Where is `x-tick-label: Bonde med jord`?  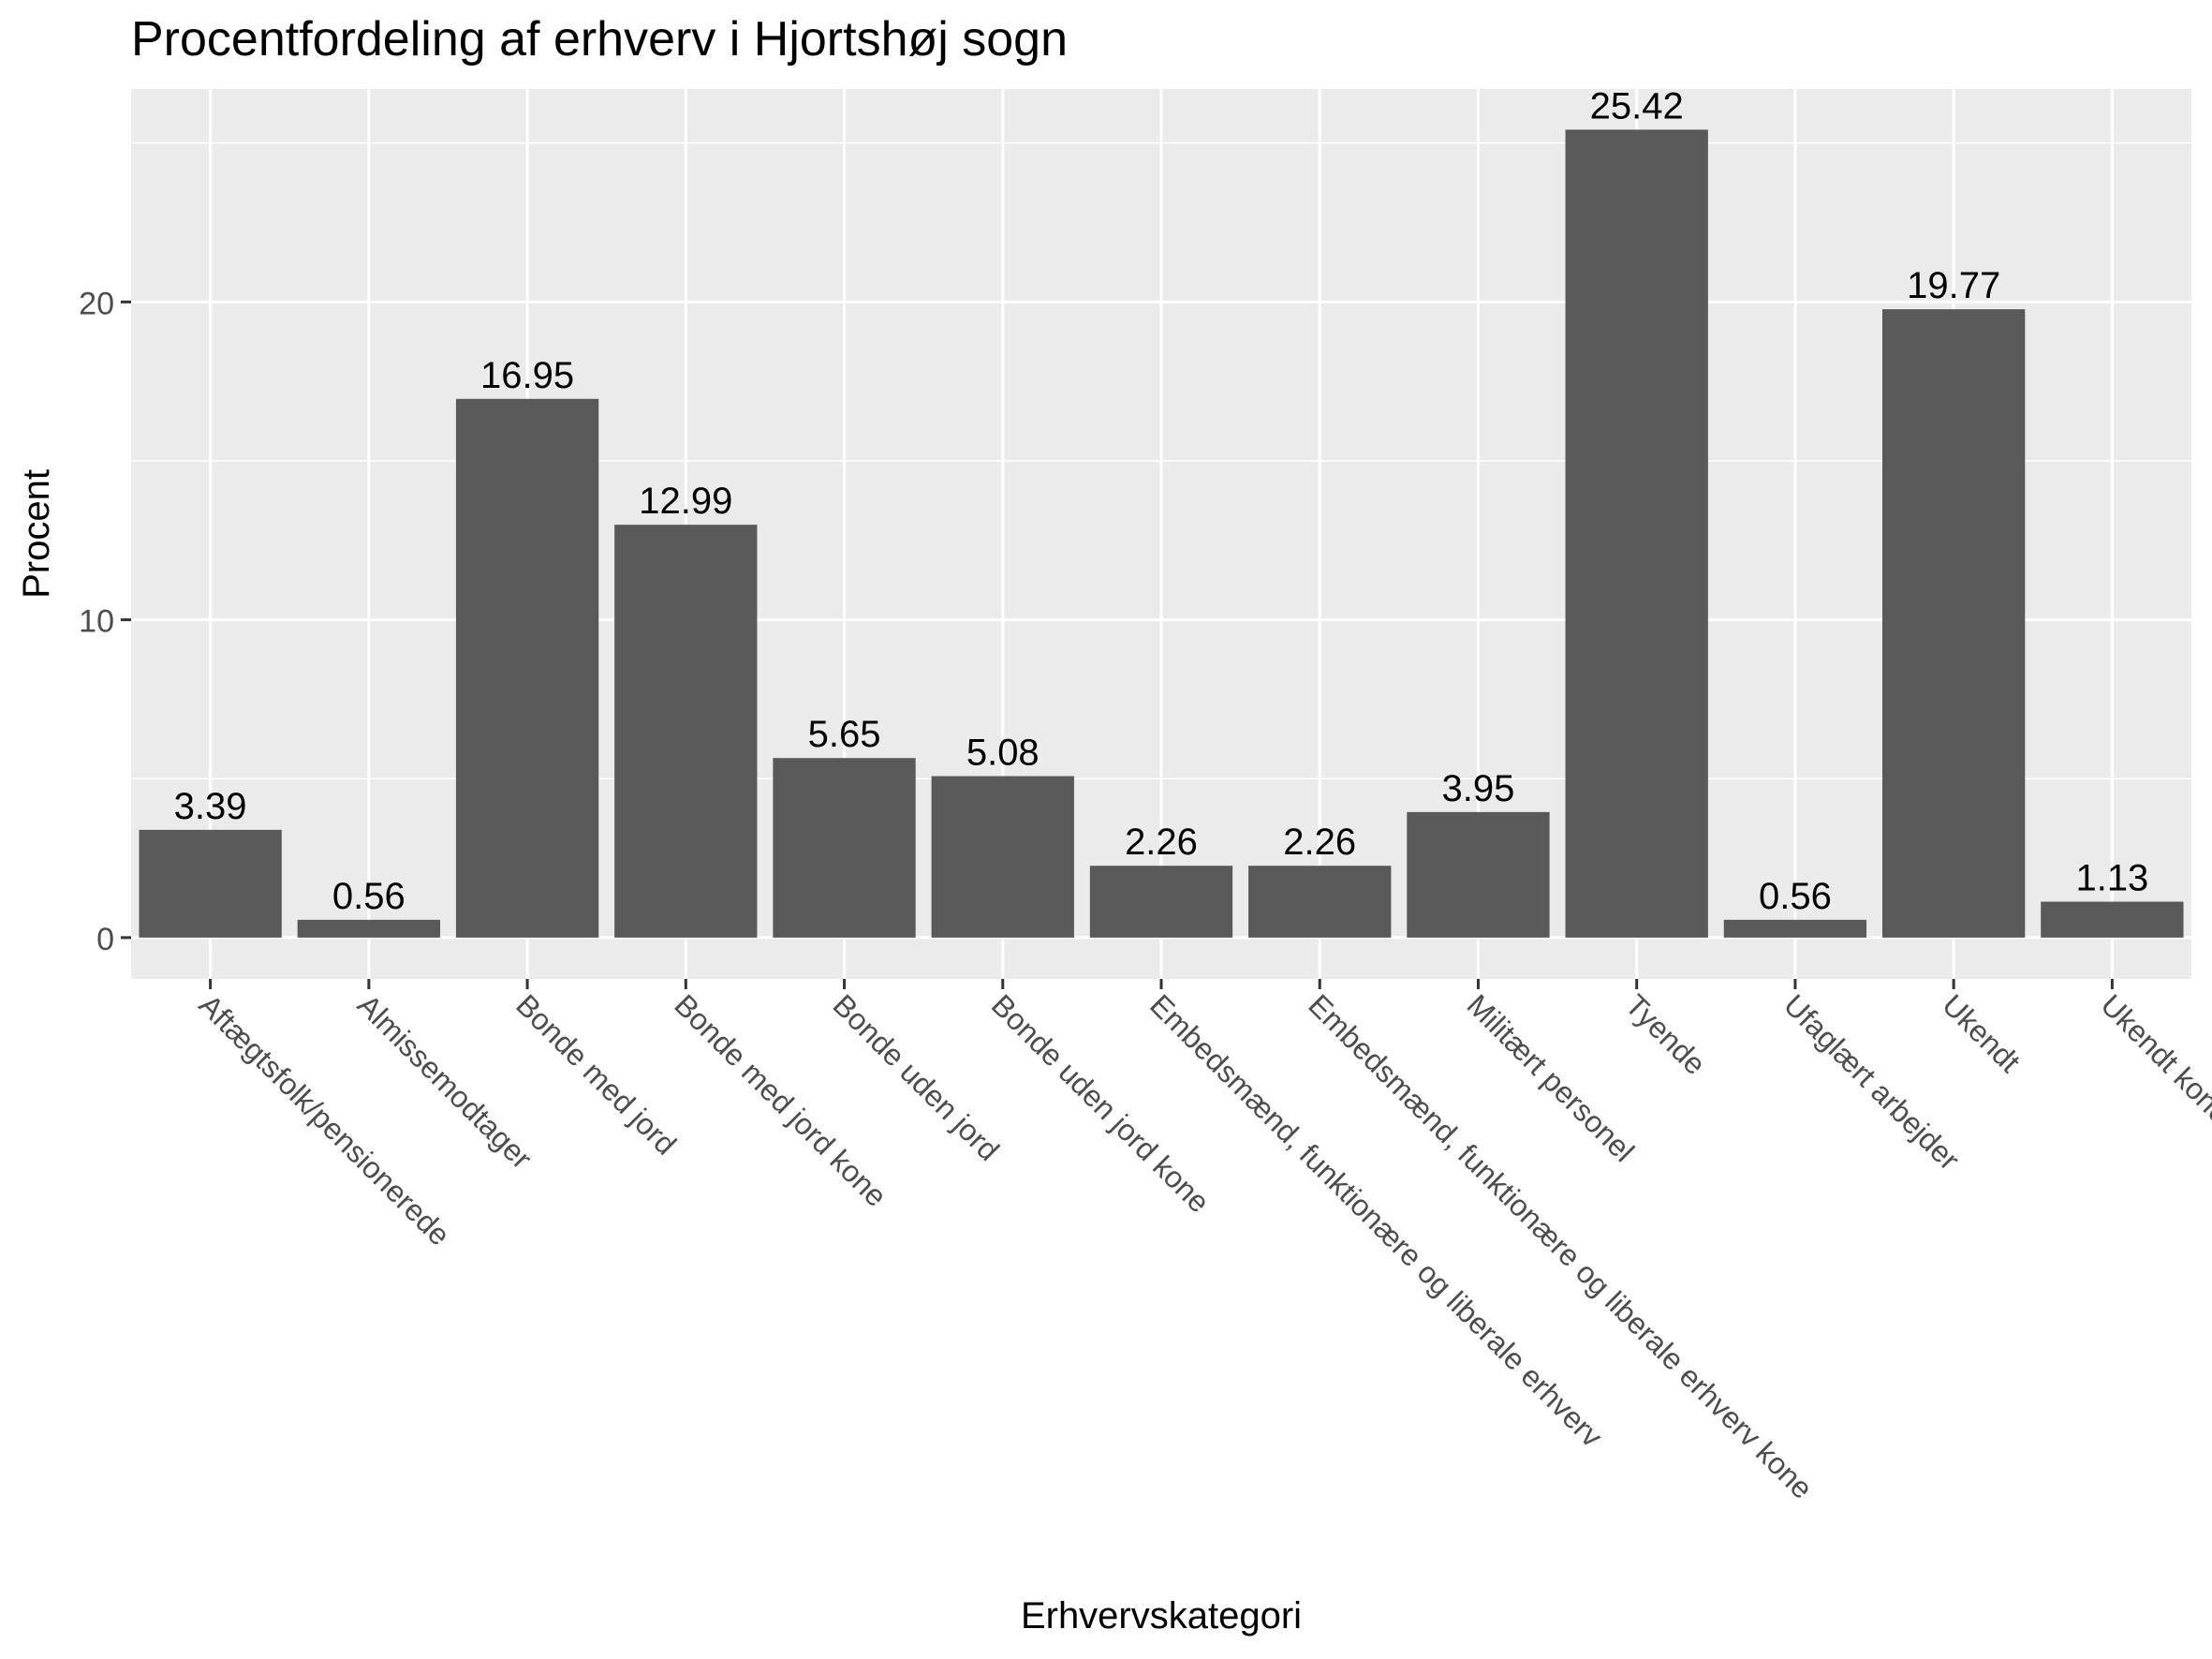 x-tick-label: Bonde med jord is located at coordinates (596, 1074).